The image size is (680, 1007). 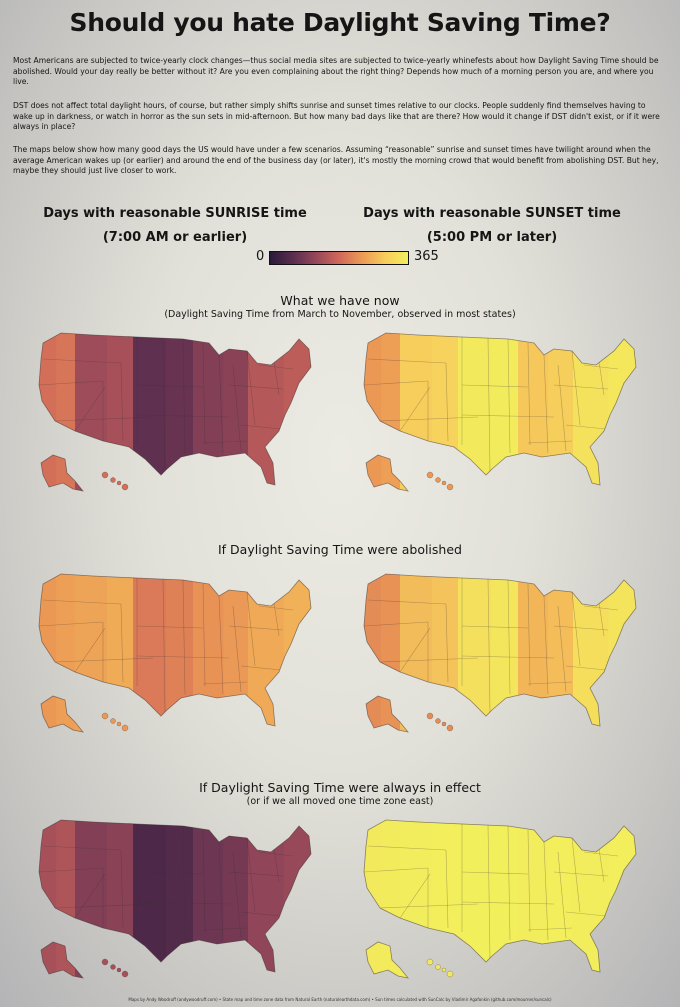 I want to click on sunrise-header-line2: (7:00 AM or earlier), so click(x=175, y=237).